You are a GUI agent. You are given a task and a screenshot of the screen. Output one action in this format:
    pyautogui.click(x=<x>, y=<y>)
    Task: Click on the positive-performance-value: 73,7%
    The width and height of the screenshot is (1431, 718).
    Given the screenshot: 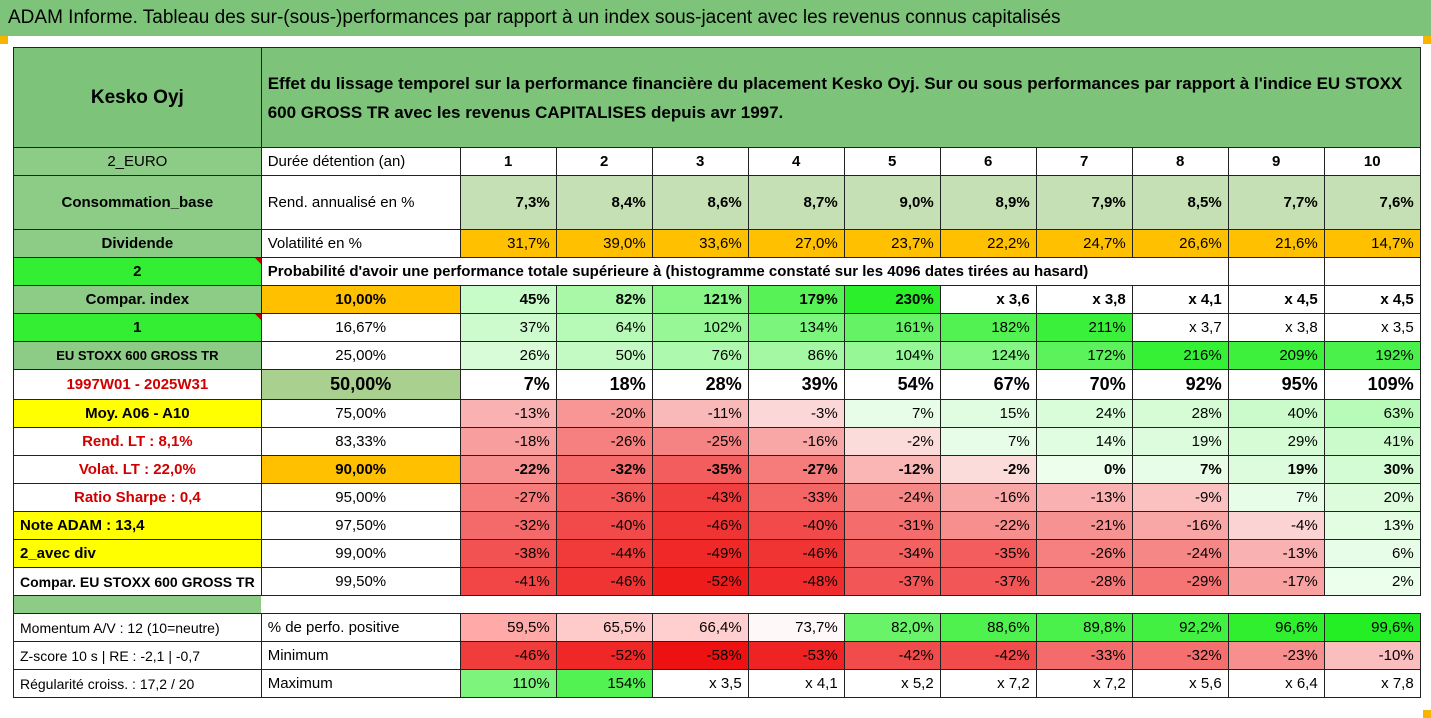 What is the action you would take?
    pyautogui.click(x=796, y=627)
    